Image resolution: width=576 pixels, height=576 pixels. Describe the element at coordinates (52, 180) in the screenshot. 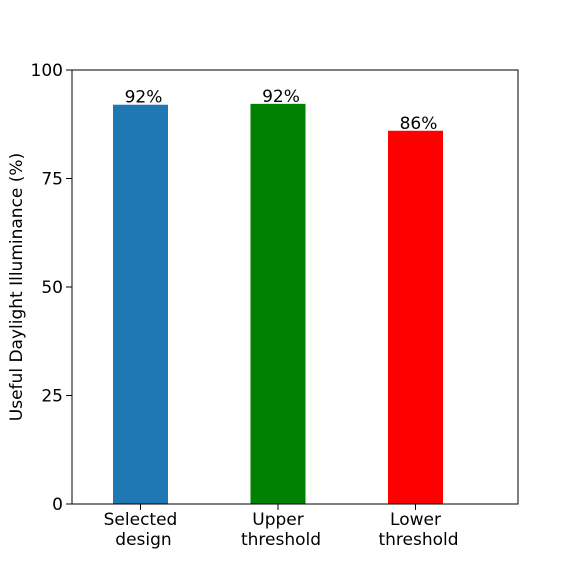

I see `y-tick-label-4: 75` at that location.